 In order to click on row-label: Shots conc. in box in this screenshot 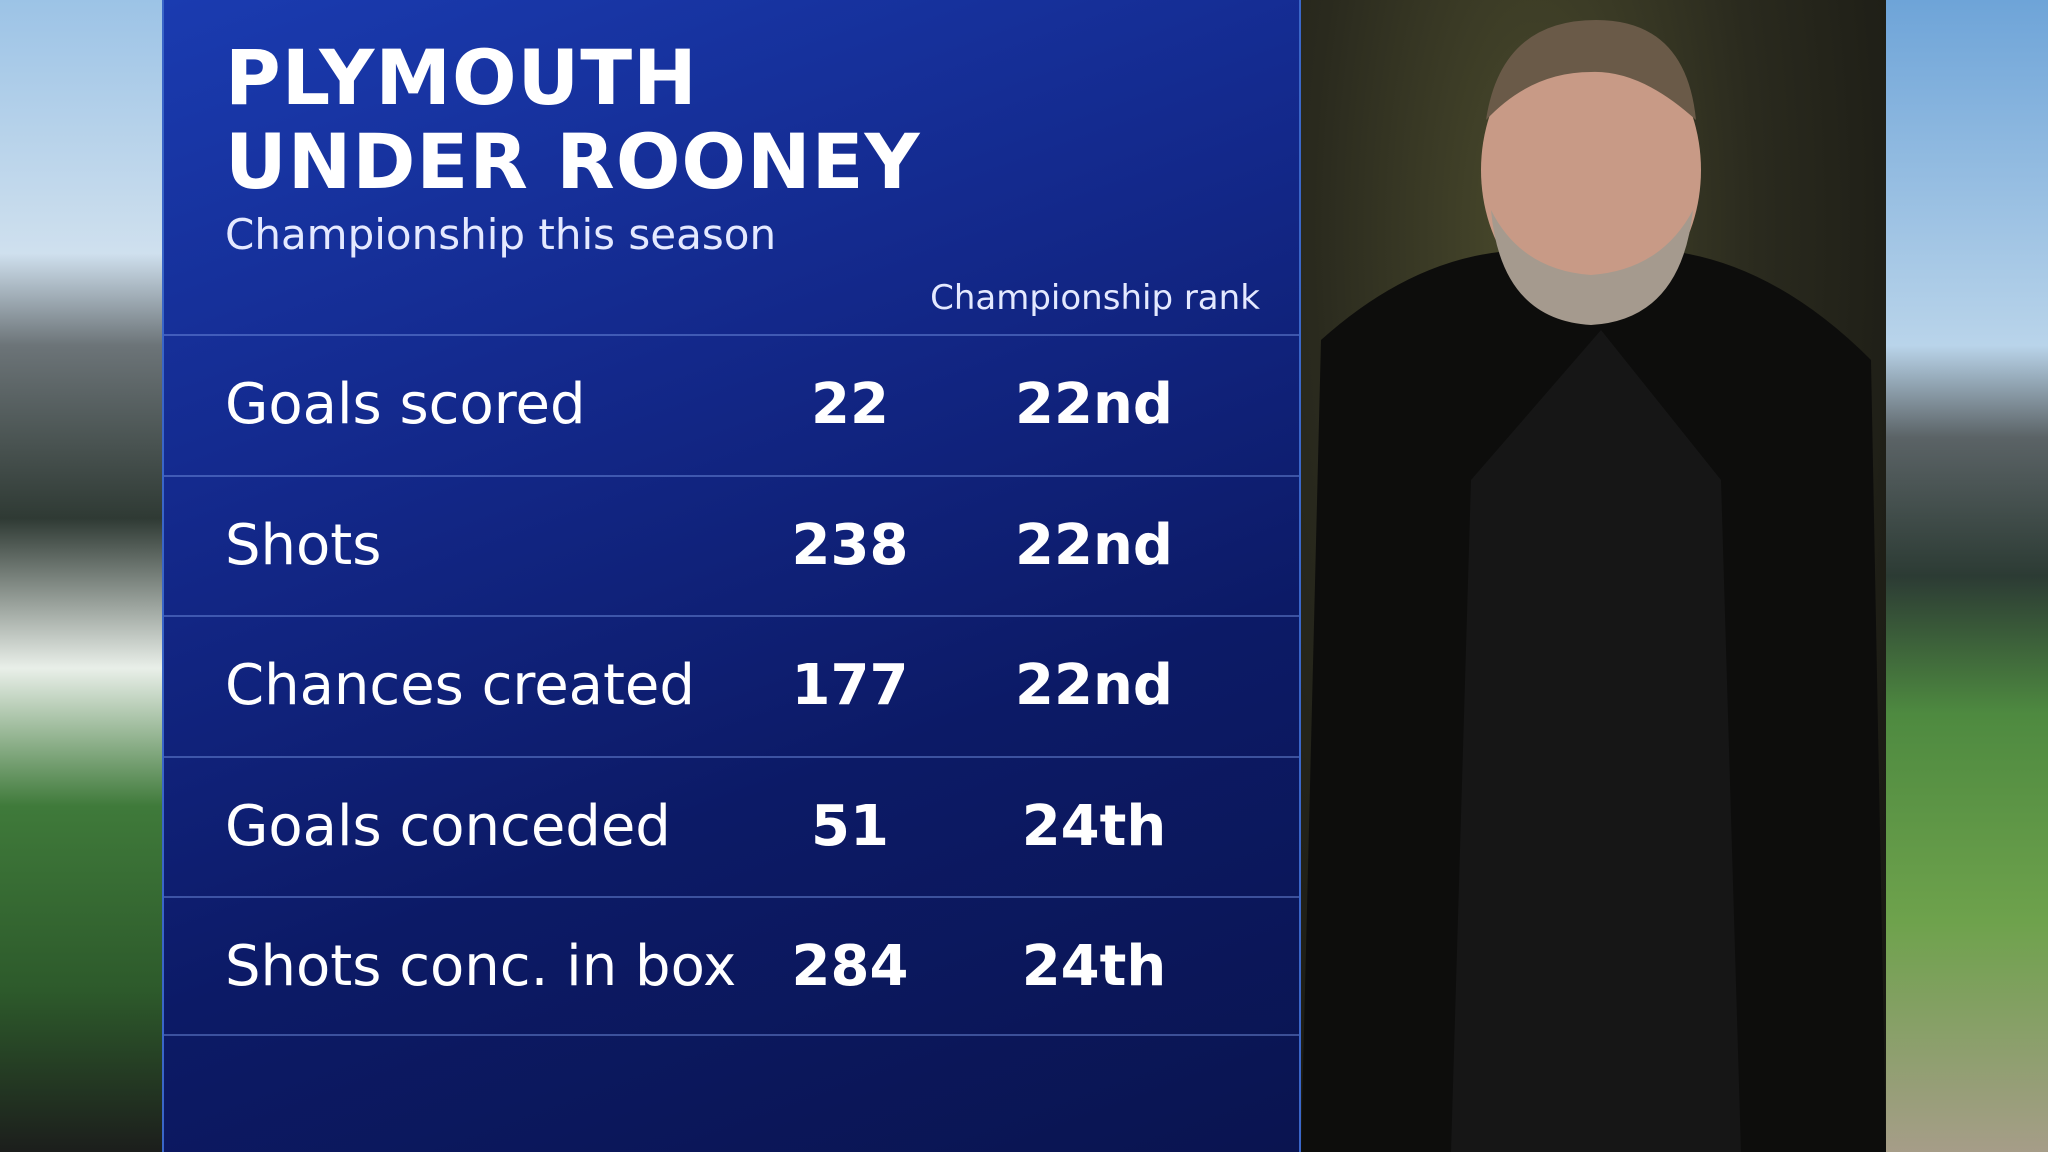, I will do `click(481, 966)`.